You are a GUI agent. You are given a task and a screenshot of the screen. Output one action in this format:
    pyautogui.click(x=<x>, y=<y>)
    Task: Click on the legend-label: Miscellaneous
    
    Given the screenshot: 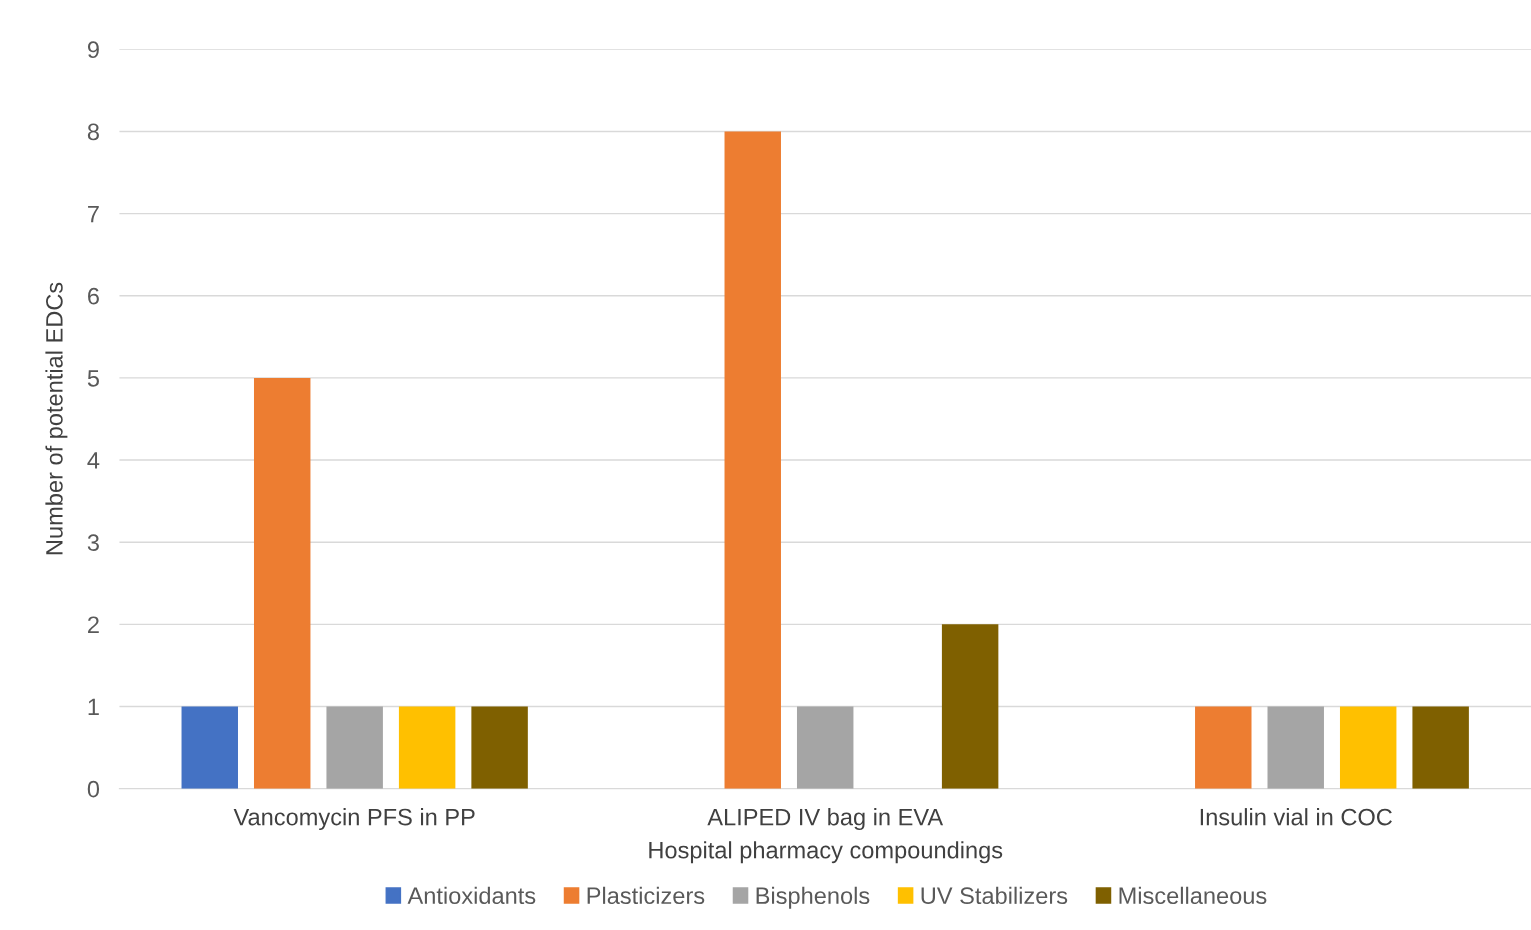 What is the action you would take?
    pyautogui.click(x=1193, y=895)
    